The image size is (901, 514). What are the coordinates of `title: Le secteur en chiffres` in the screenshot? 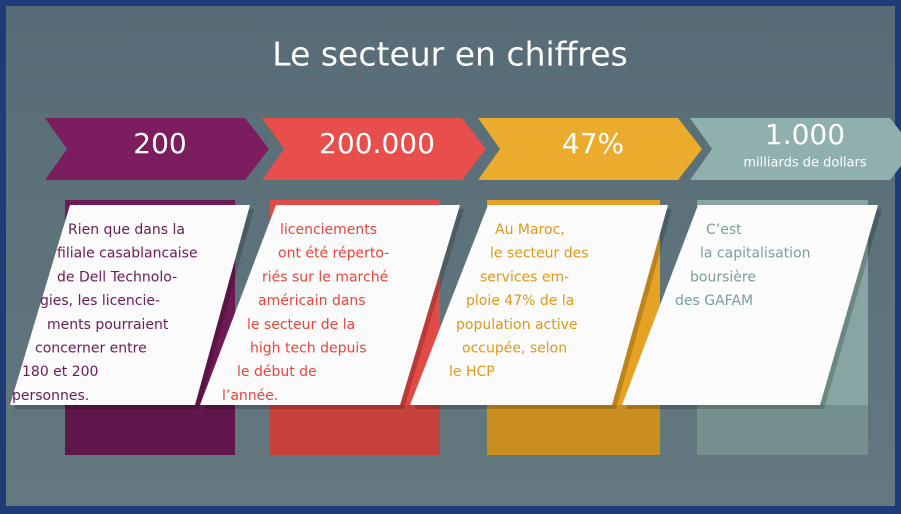 It's located at (449, 54).